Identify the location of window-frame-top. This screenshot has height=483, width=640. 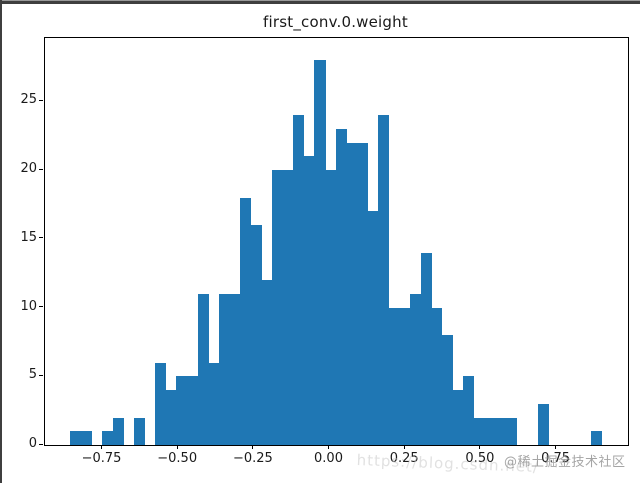
(320, 2).